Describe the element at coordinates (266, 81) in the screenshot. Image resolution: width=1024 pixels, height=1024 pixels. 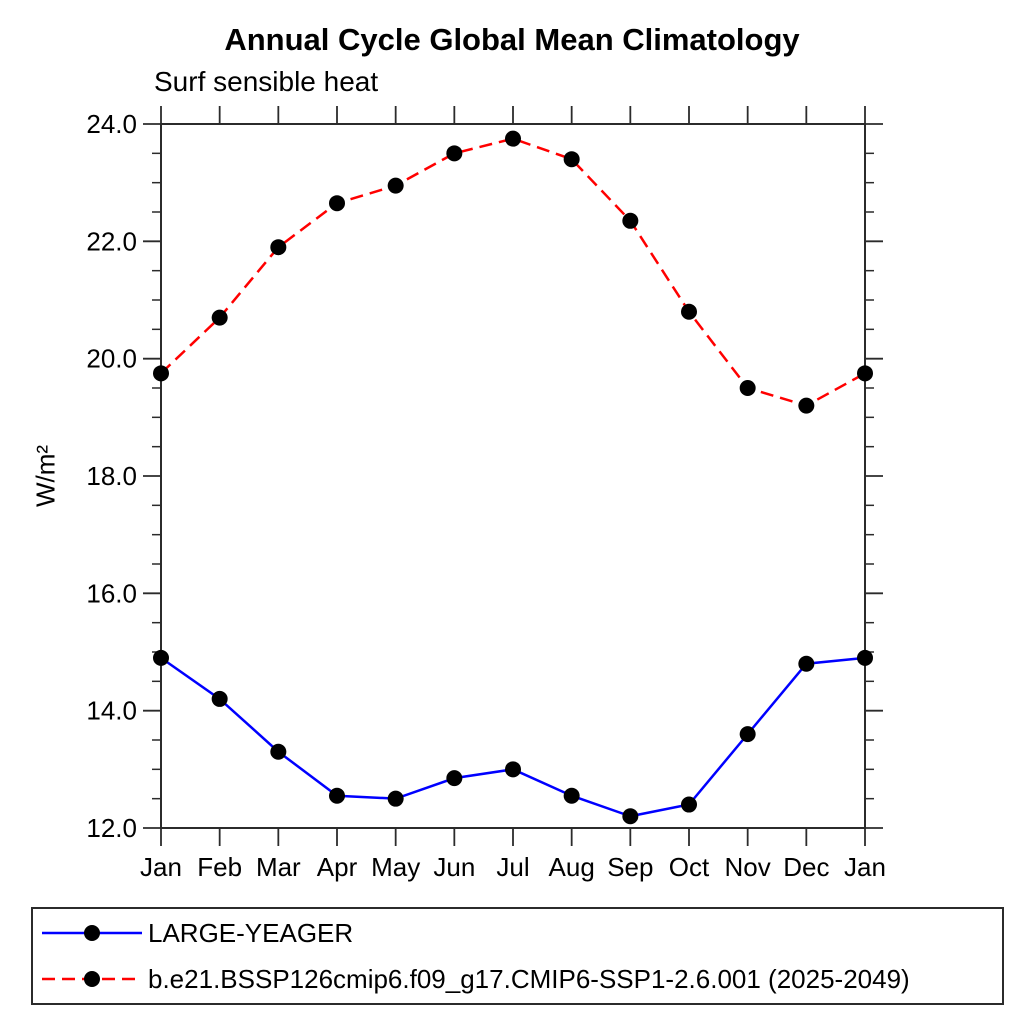
I see `chart-subtitle: Surf sensible heat` at that location.